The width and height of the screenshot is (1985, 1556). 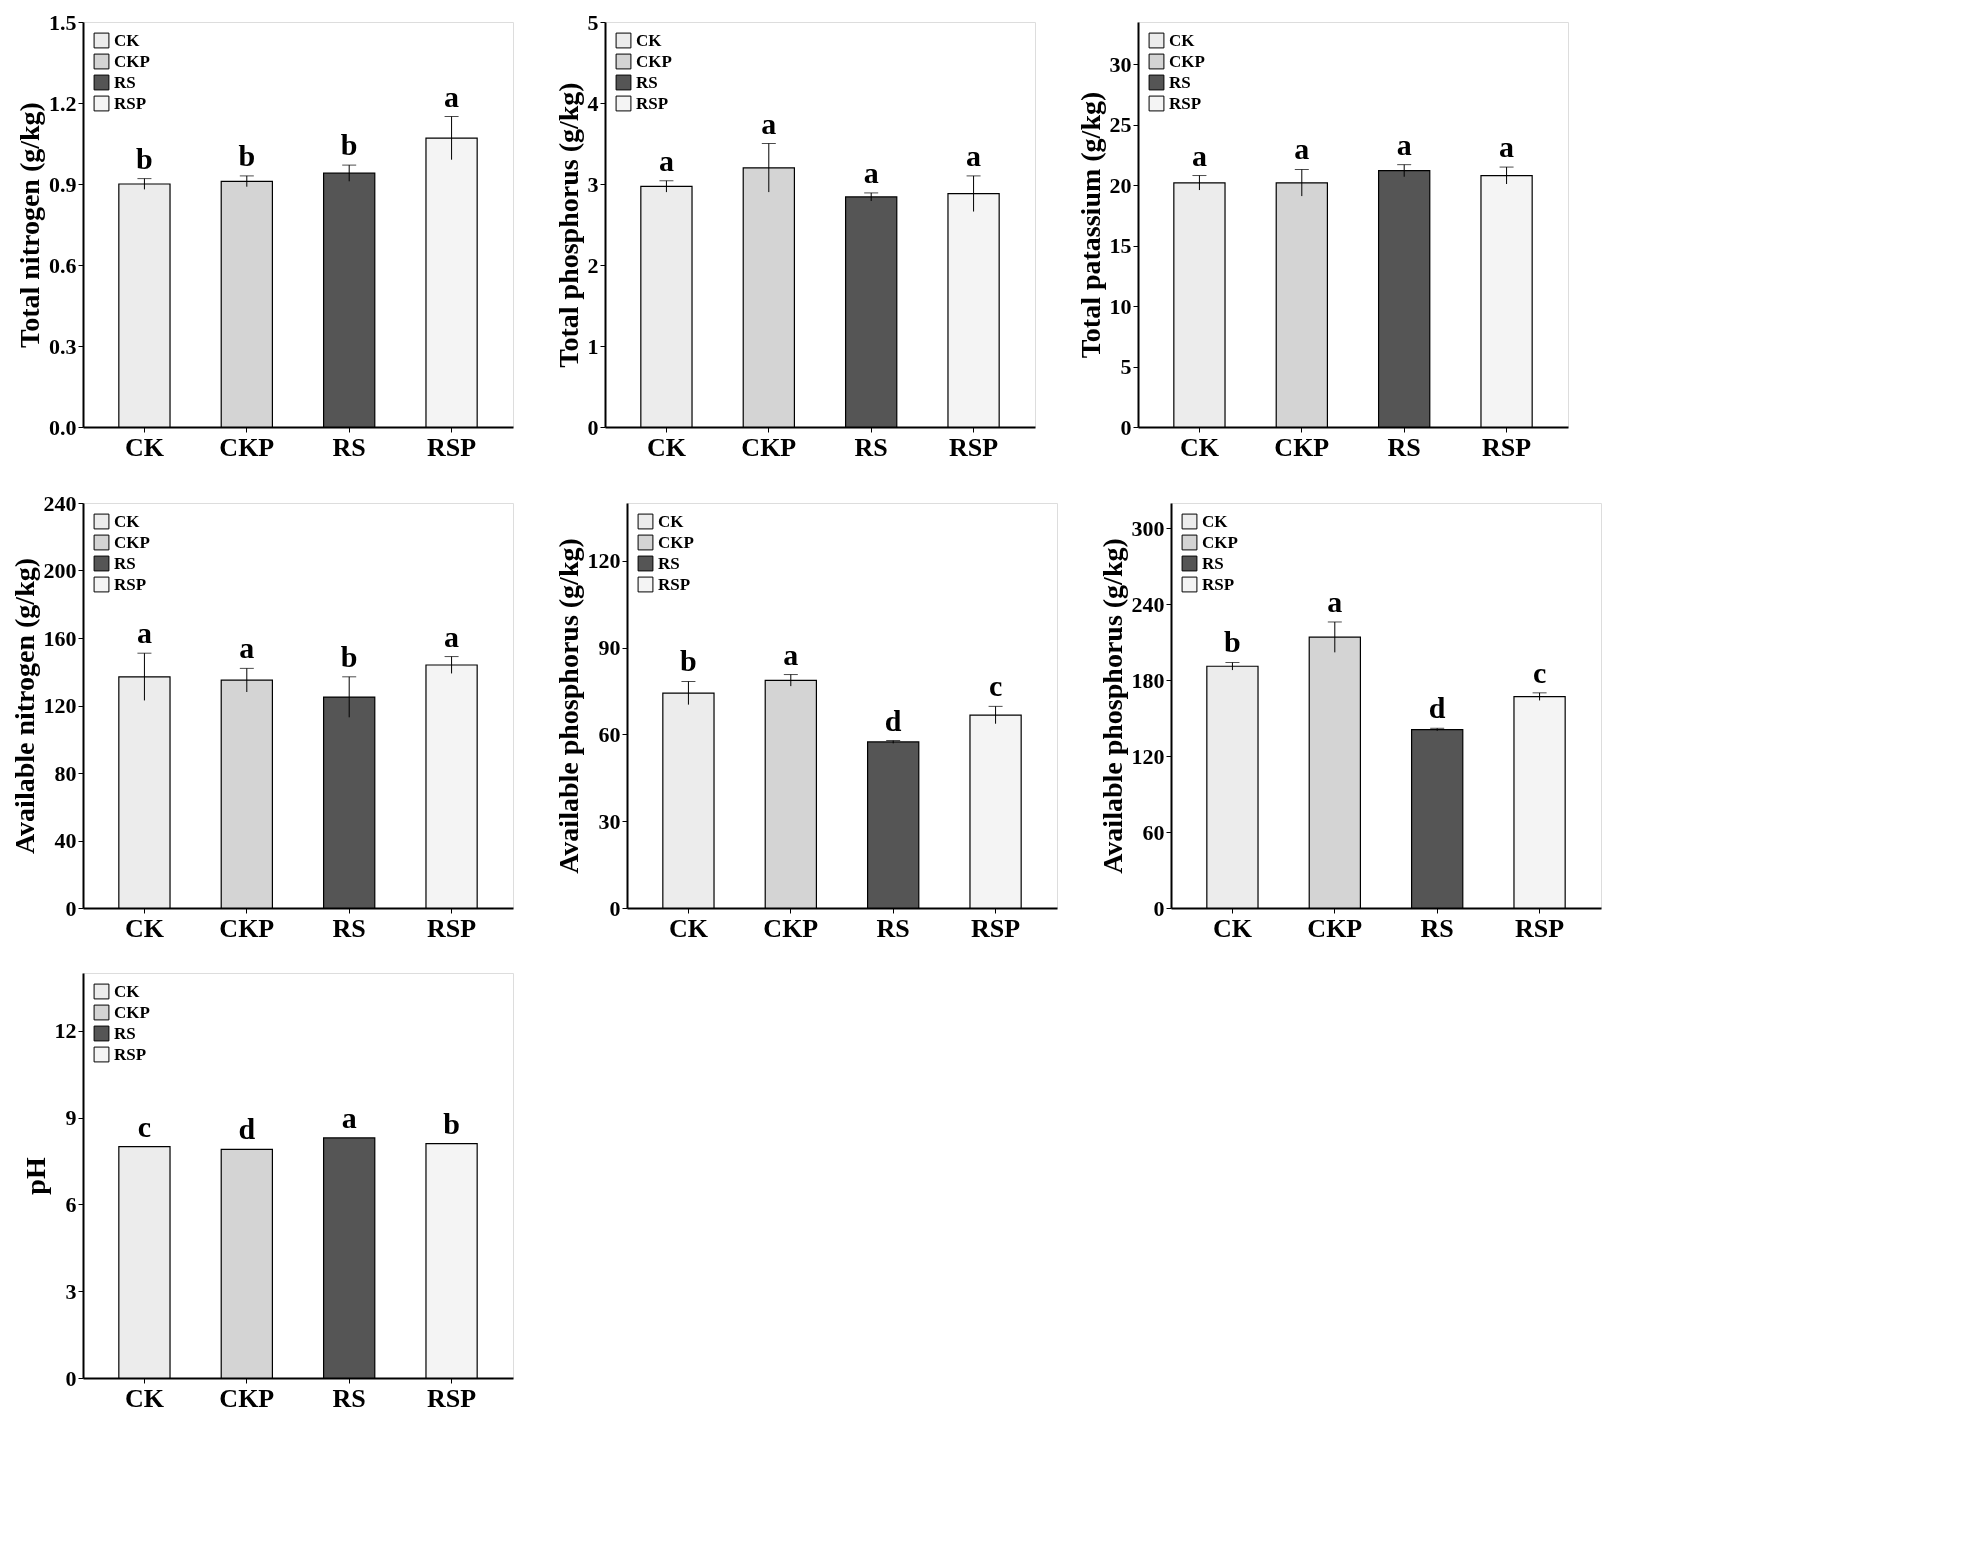 What do you see at coordinates (568, 225) in the screenshot?
I see `y-axis-title: Total phosphorus (g/kg)` at bounding box center [568, 225].